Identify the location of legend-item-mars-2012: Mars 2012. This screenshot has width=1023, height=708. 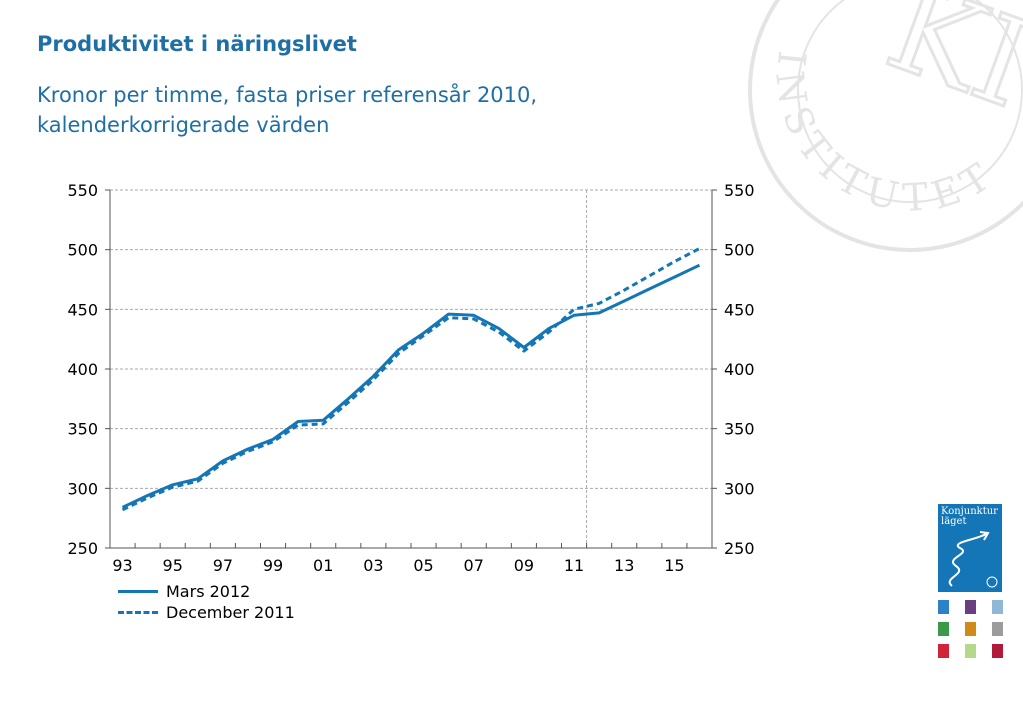
(206, 591).